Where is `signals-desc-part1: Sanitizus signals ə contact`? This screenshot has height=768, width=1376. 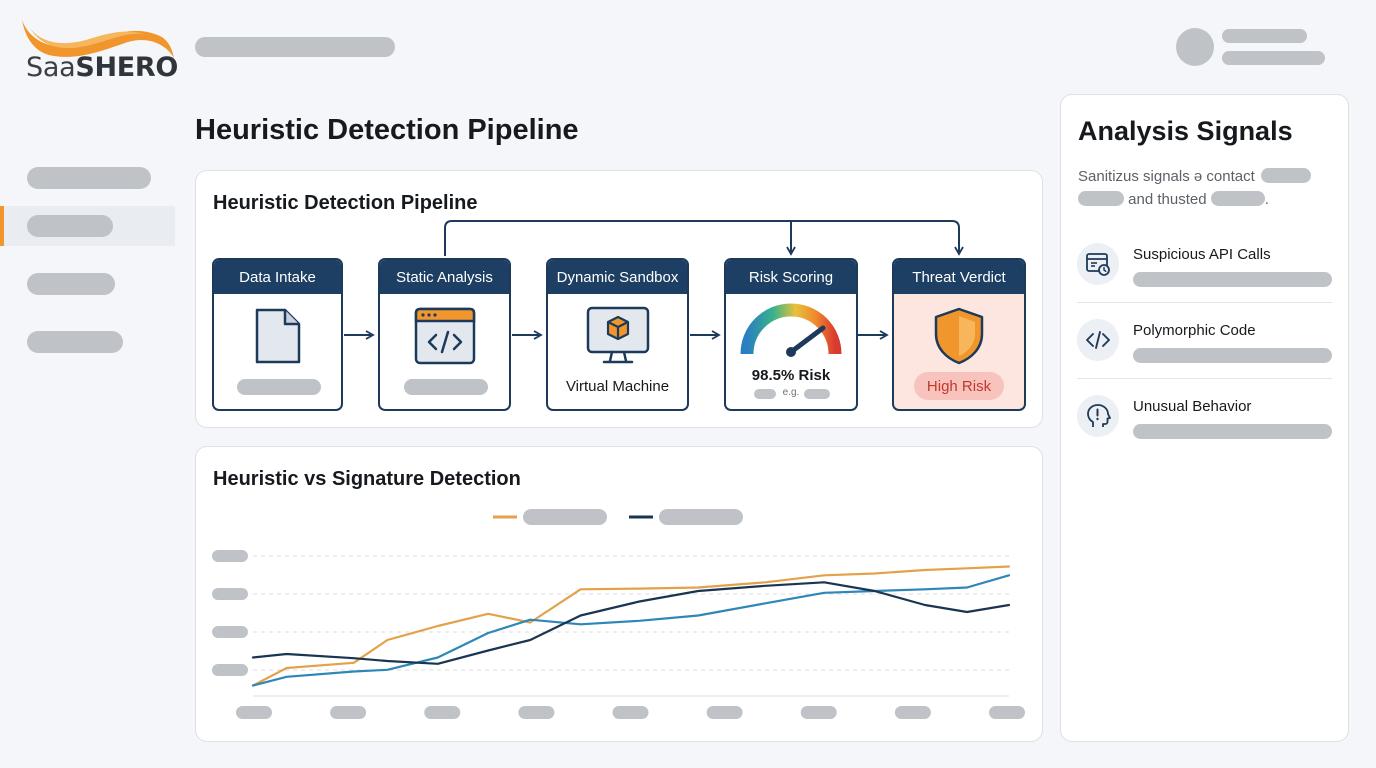 signals-desc-part1: Sanitizus signals ə contact is located at coordinates (1166, 176).